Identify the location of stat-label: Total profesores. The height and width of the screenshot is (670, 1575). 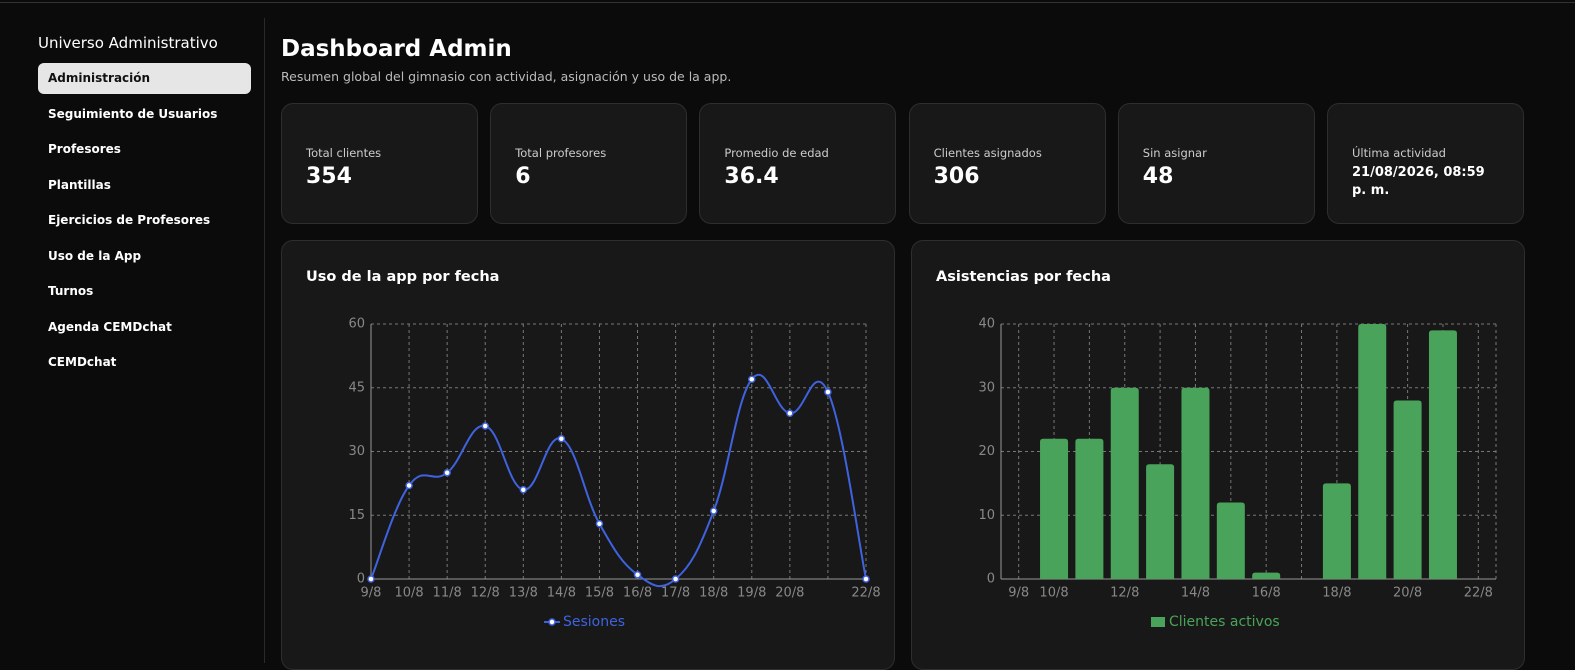
(561, 153).